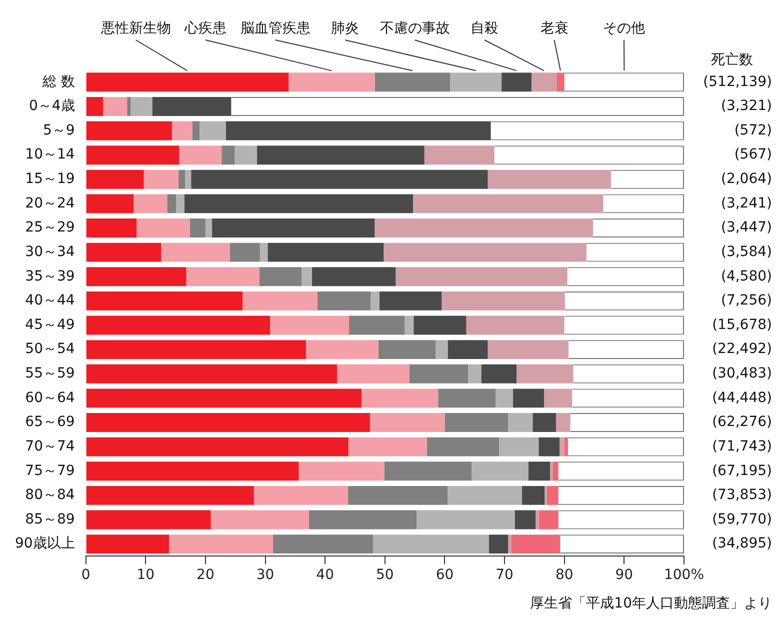 The height and width of the screenshot is (623, 784). Describe the element at coordinates (50, 276) in the screenshot. I see `y-tick-label: 35～39` at that location.